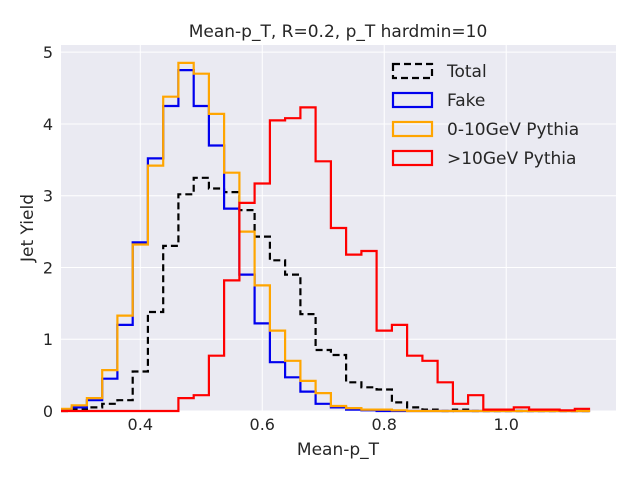  I want to click on x-tick-label: 0.8, so click(384, 424).